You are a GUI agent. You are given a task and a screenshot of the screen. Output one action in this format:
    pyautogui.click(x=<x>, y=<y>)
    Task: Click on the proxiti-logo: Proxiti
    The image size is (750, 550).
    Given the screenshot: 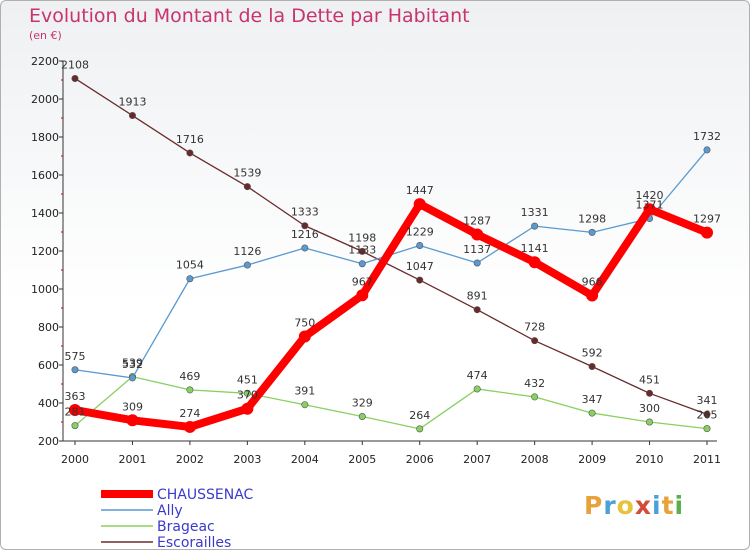 What is the action you would take?
    pyautogui.click(x=634, y=505)
    